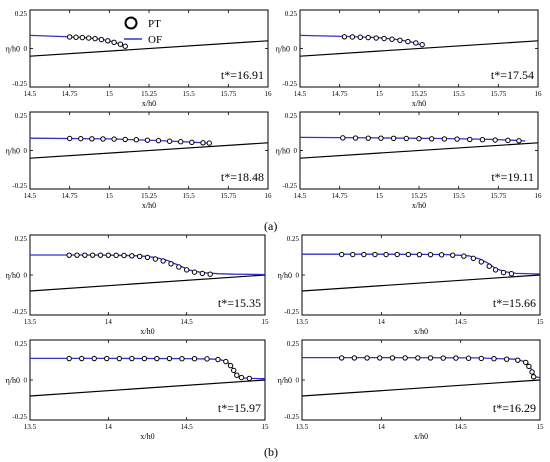 The height and width of the screenshot is (462, 550). I want to click on time-label: t*=15.35, so click(239, 303).